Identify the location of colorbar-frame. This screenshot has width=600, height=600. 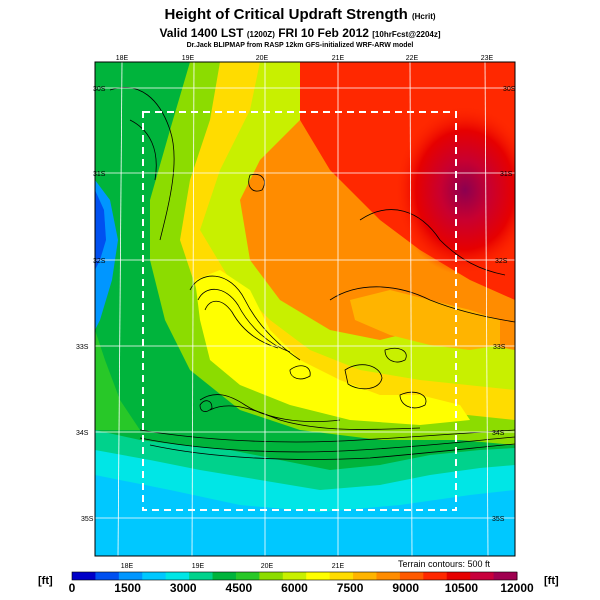
(294, 576).